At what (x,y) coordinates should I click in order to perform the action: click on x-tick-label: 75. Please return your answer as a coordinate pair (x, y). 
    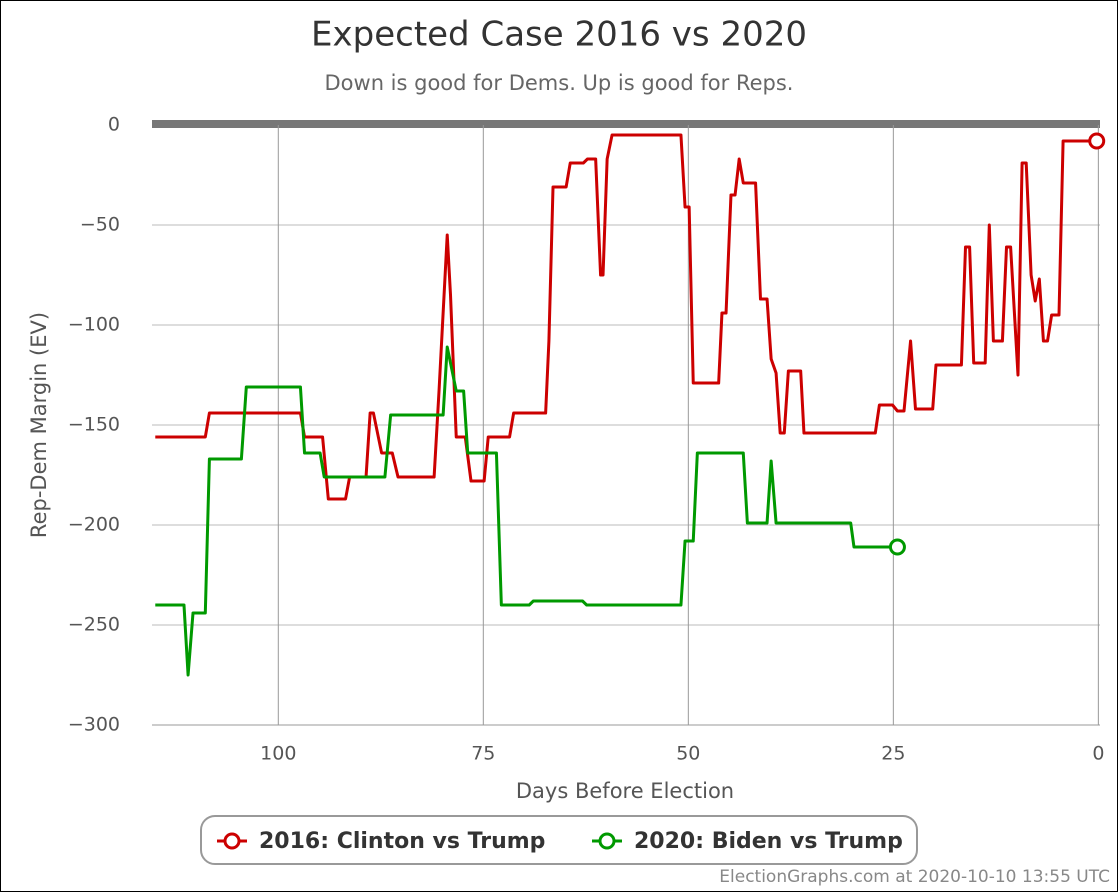
    Looking at the image, I should click on (483, 754).